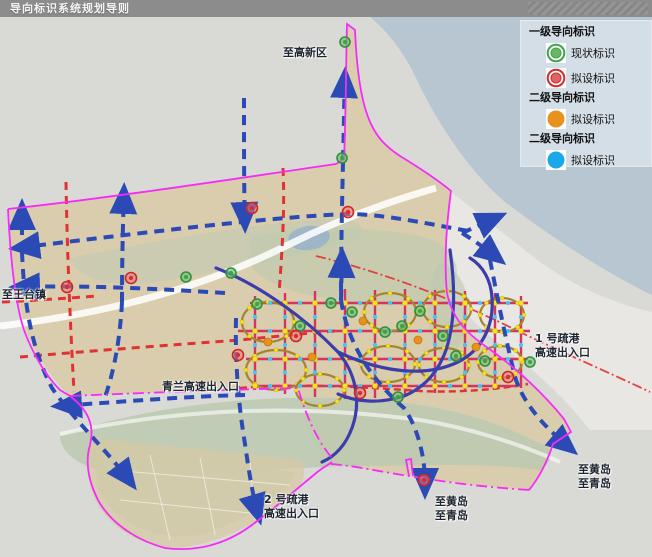 Image resolution: width=652 pixels, height=557 pixels. I want to click on legend-panel: 一级导向标识 现状标识 拟设标识 二级导向标识 拟设标识 二级导向标识 拟设标识, so click(586, 95).